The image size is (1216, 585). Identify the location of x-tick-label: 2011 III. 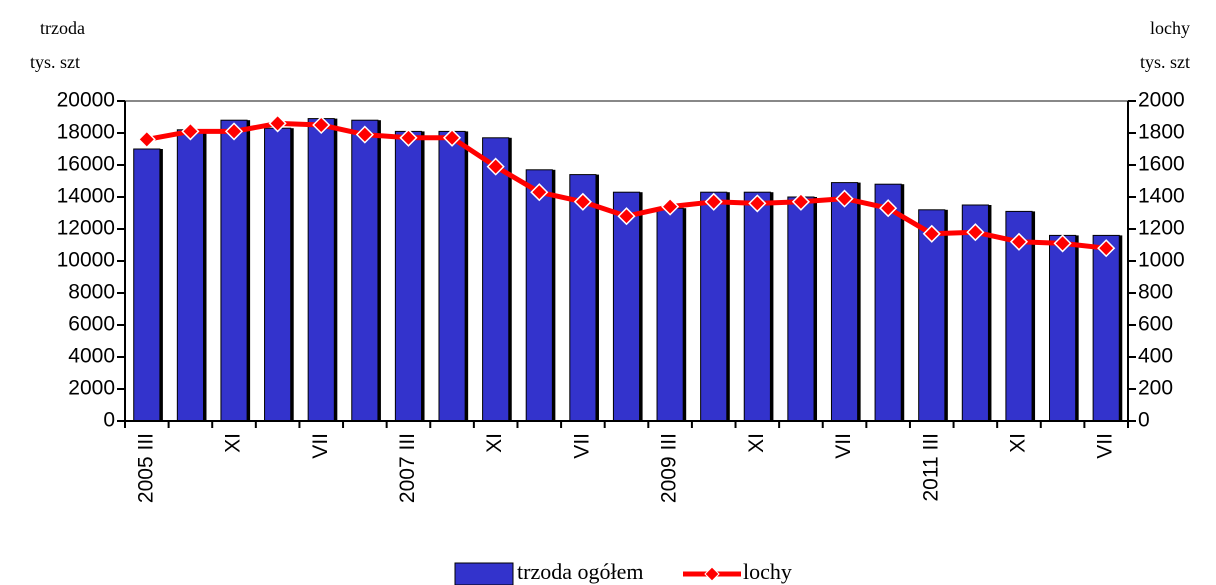
(930, 467).